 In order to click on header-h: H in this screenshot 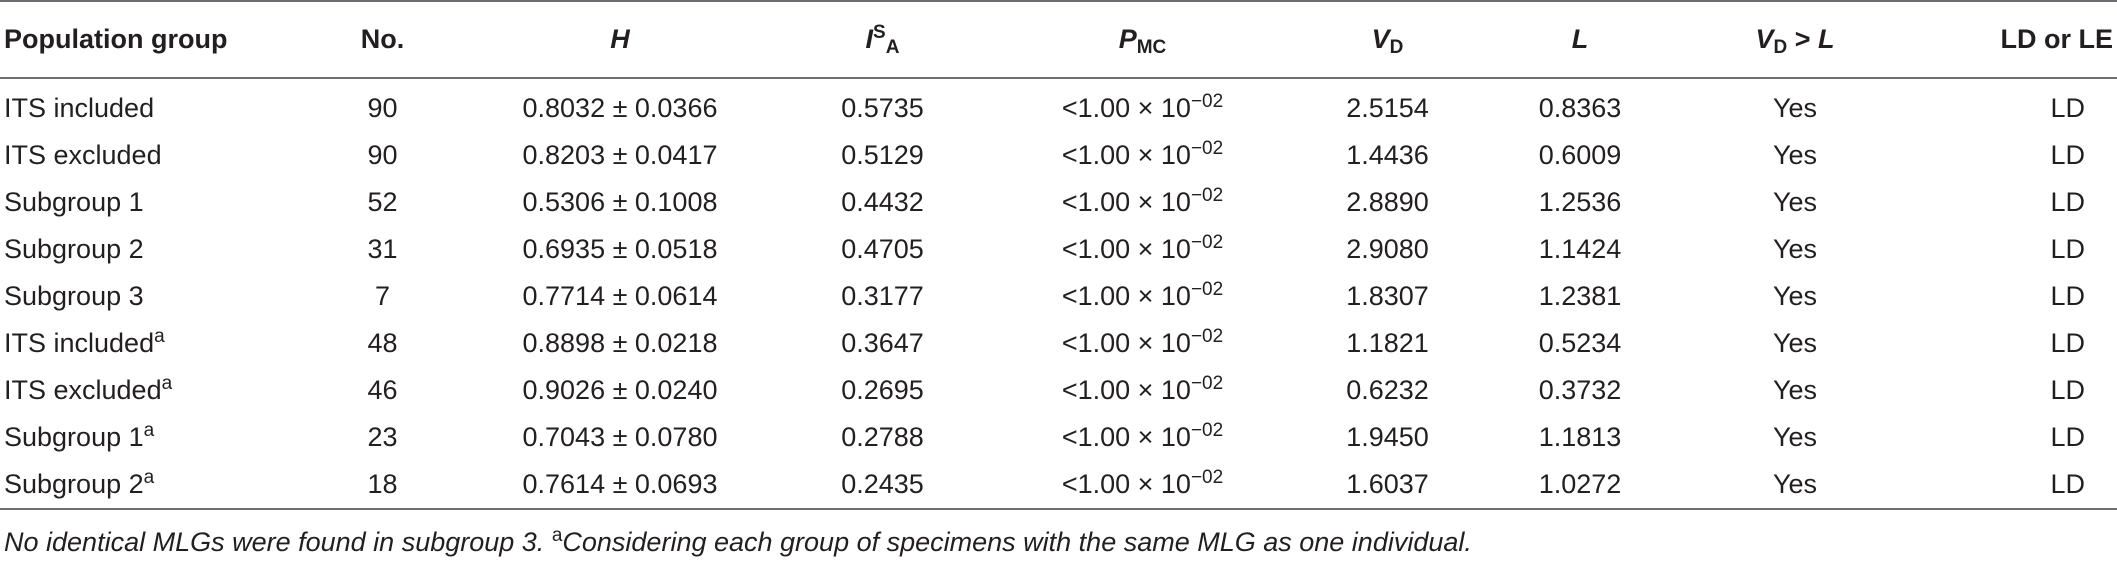, I will do `click(620, 39)`.